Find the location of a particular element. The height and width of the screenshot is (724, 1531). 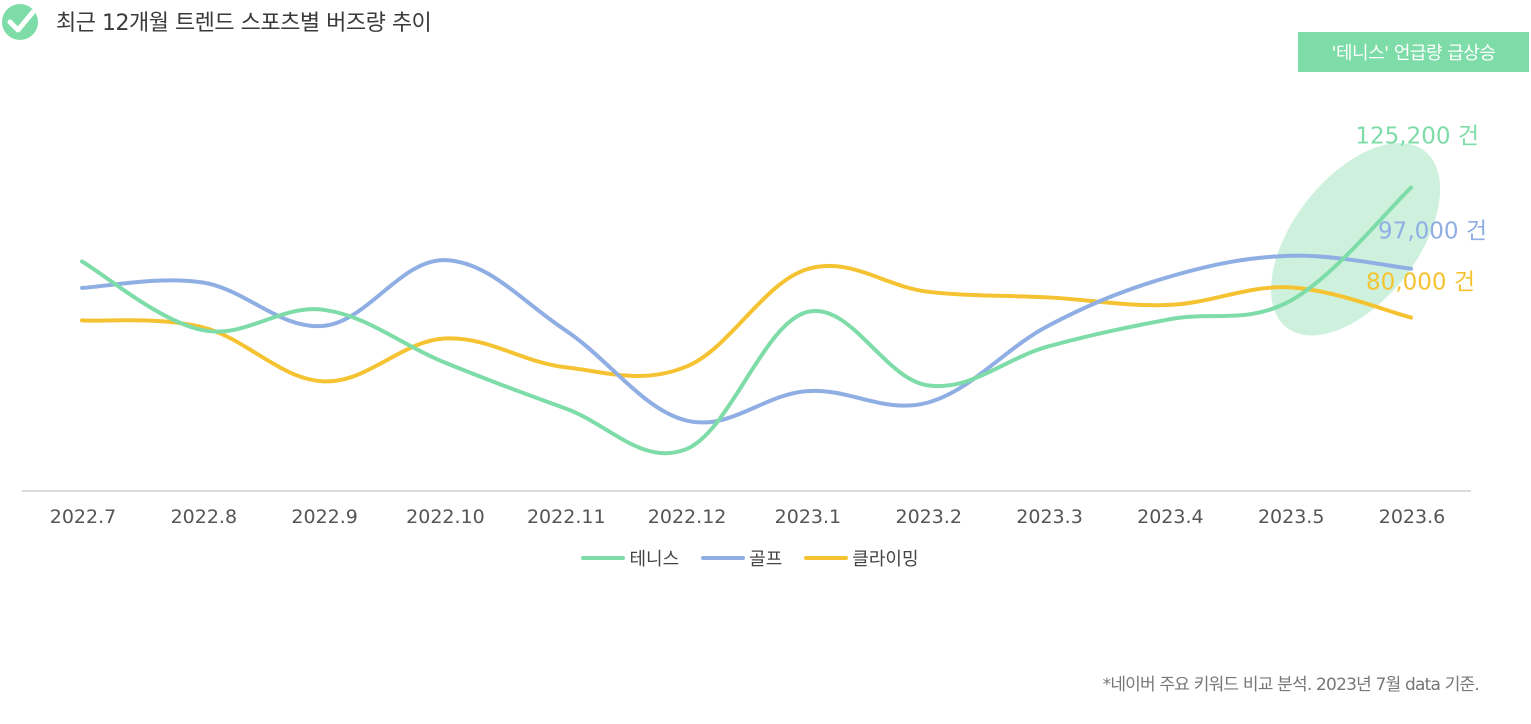

legend-swatch-tennis is located at coordinates (603, 558).